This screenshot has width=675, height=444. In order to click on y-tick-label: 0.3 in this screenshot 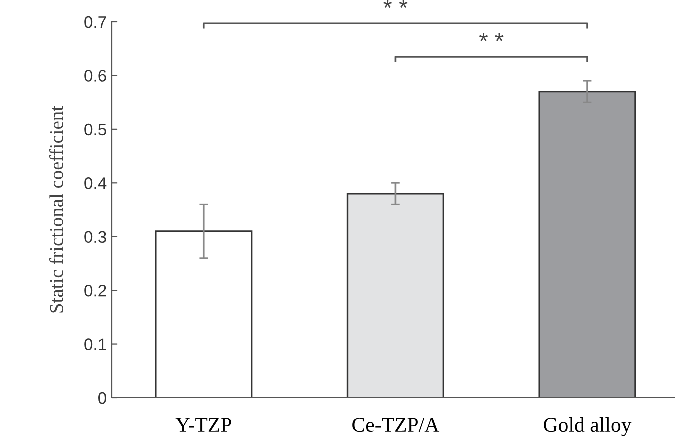, I will do `click(95, 237)`.